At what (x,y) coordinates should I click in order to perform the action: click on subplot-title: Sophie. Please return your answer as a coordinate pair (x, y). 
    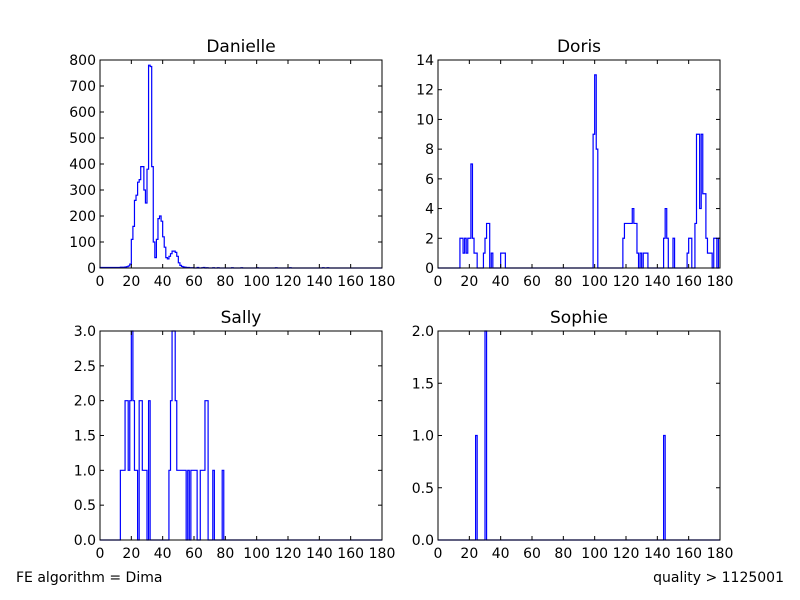
    Looking at the image, I should click on (579, 318).